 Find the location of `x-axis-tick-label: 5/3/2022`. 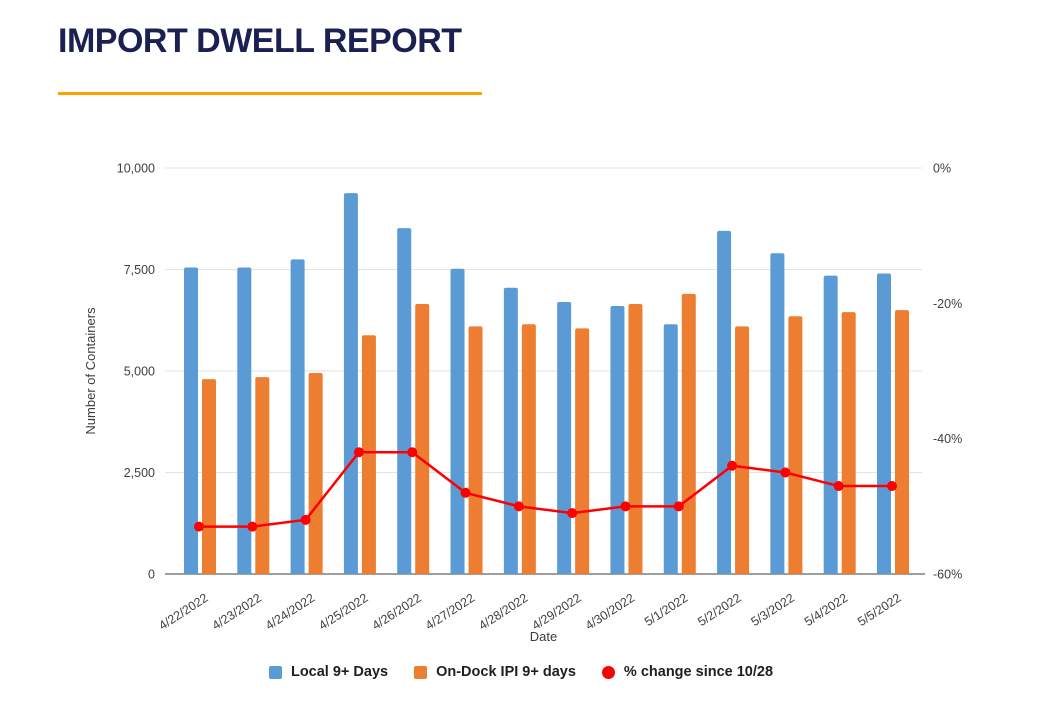

x-axis-tick-label: 5/3/2022 is located at coordinates (773, 610).